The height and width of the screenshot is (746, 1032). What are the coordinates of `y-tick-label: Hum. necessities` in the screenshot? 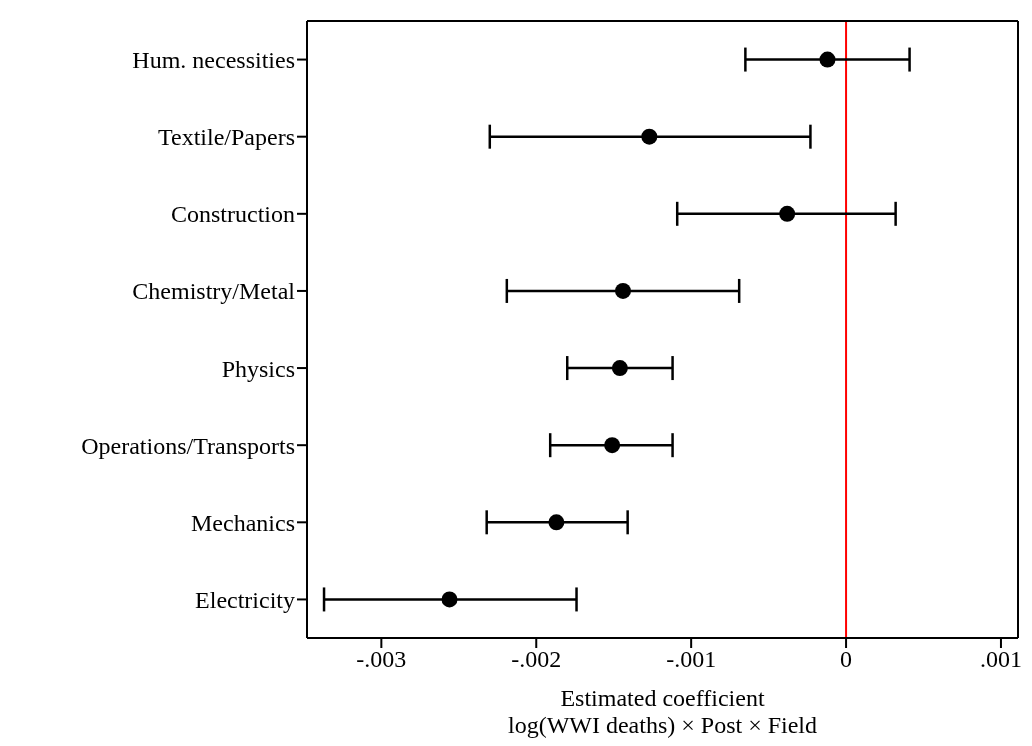 It's located at (213, 60).